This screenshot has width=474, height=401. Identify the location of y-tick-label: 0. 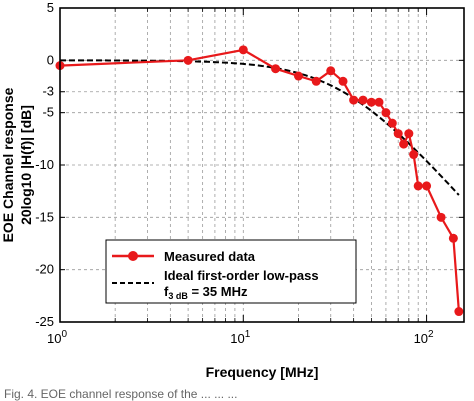
(50, 59).